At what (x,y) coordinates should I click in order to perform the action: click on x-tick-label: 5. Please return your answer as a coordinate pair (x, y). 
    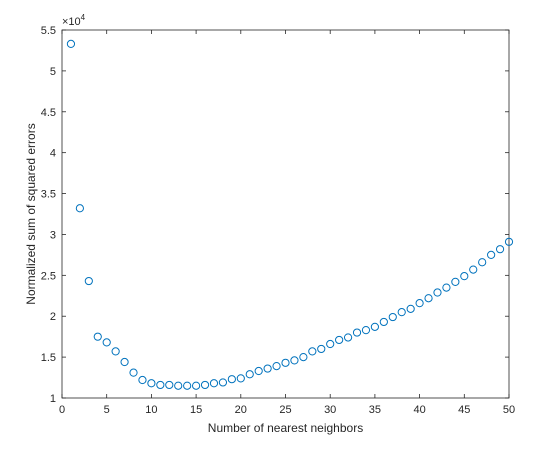
    Looking at the image, I should click on (107, 410).